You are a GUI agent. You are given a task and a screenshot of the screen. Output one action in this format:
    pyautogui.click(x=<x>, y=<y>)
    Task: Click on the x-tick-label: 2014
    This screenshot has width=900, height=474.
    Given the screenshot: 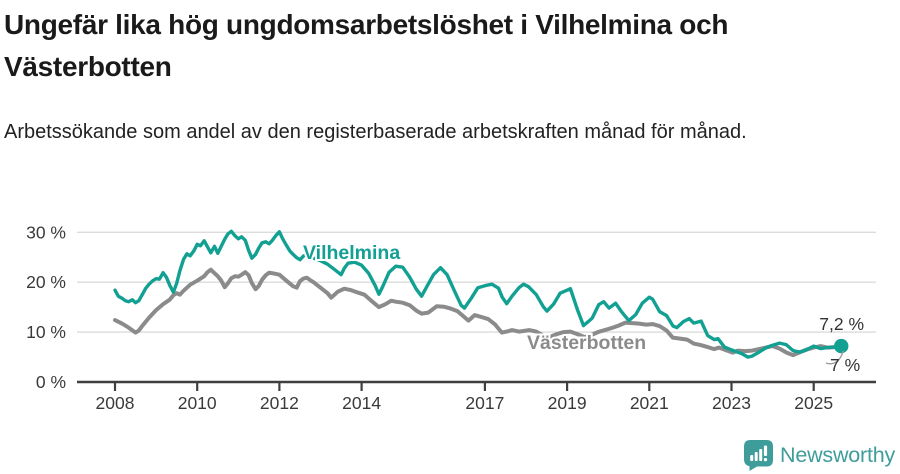 What is the action you would take?
    pyautogui.click(x=361, y=403)
    